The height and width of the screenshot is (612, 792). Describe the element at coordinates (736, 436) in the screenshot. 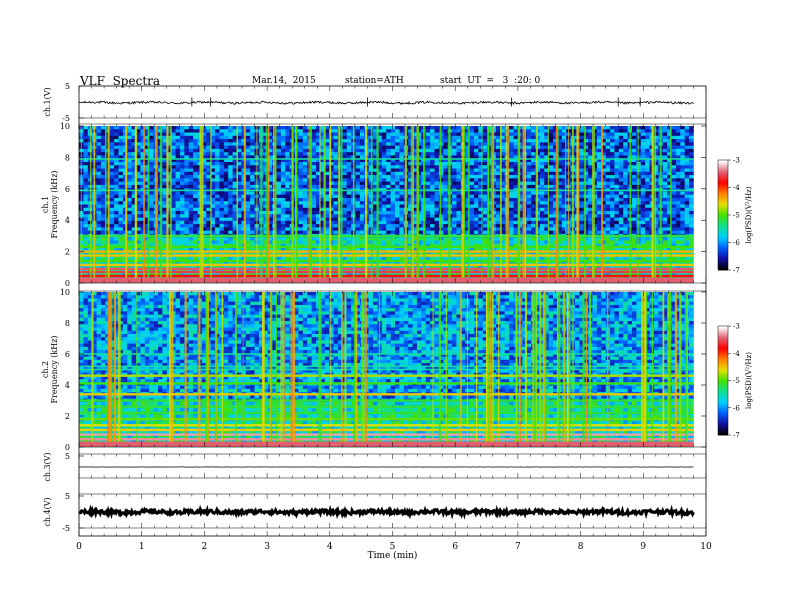

I see `colorbar-tick-label: -7` at that location.